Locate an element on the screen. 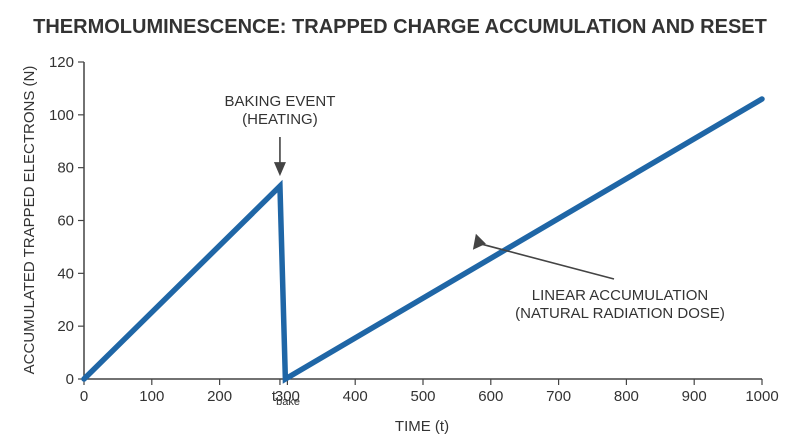  y-tick-label: 60 is located at coordinates (65, 221).